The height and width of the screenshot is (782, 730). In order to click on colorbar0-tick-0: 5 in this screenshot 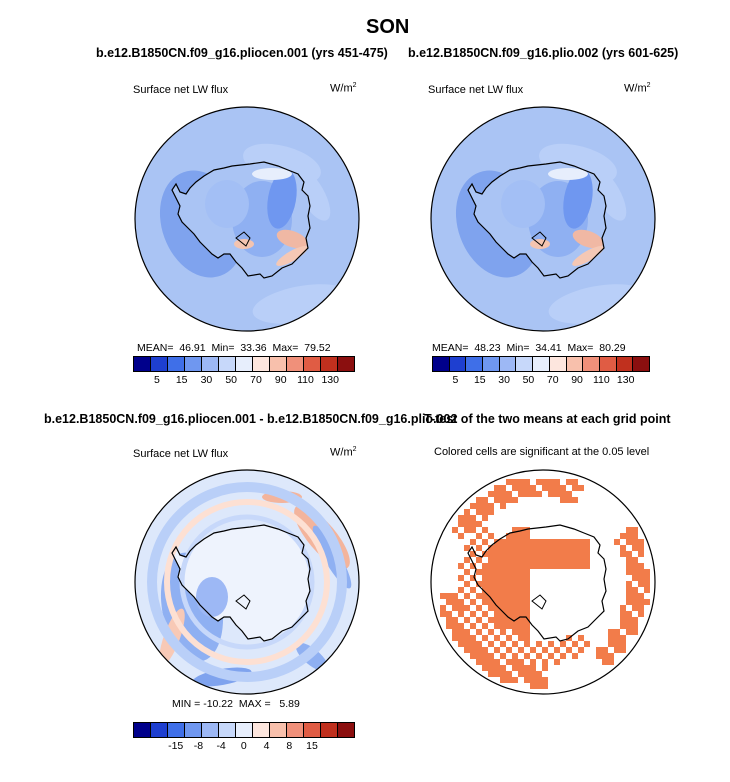, I will do `click(156, 380)`.